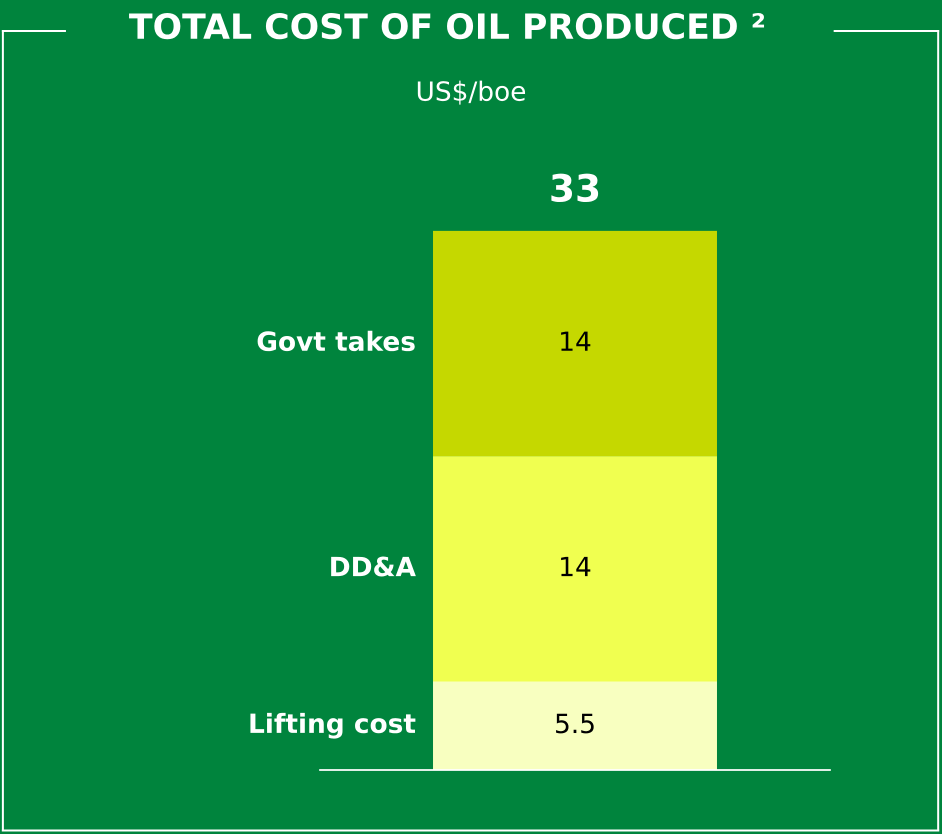 The width and height of the screenshot is (942, 834). I want to click on total-label: 33, so click(574, 188).